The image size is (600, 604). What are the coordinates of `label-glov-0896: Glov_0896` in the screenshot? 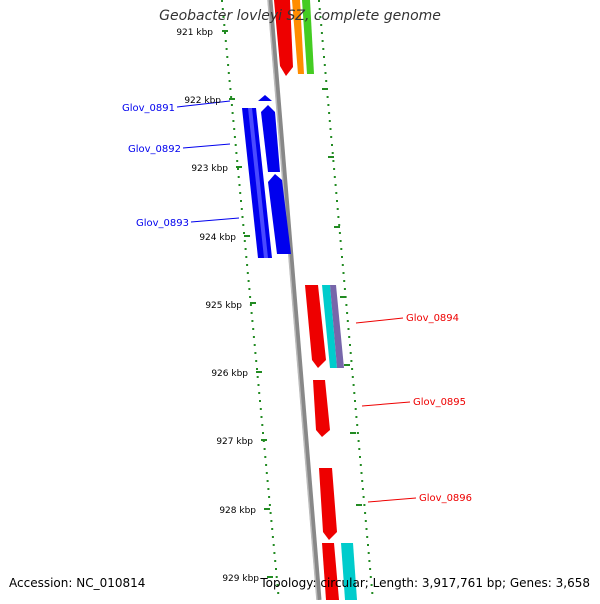 It's located at (445, 498).